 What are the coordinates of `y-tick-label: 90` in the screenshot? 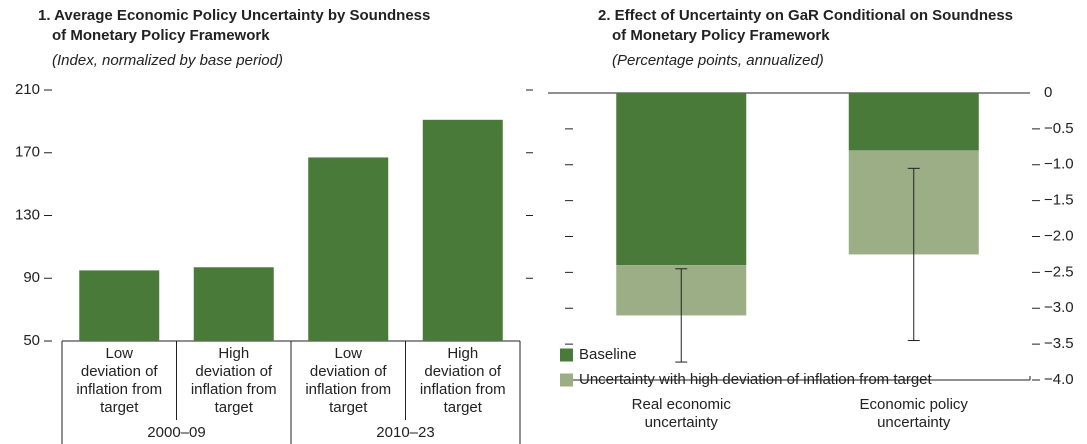 It's located at (31, 277).